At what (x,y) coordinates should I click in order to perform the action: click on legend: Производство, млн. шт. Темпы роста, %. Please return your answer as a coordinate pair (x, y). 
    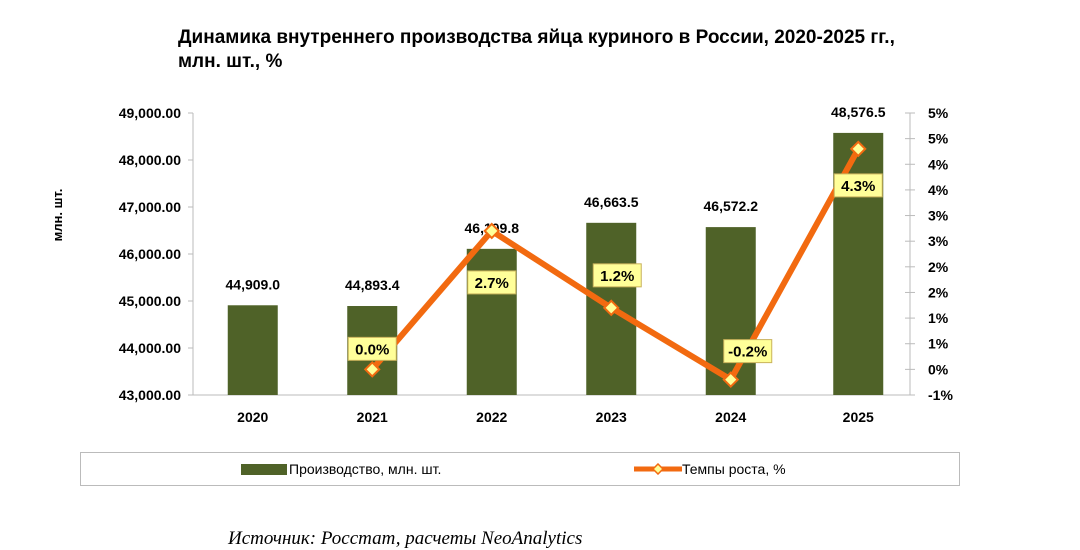
    Looking at the image, I should click on (520, 469).